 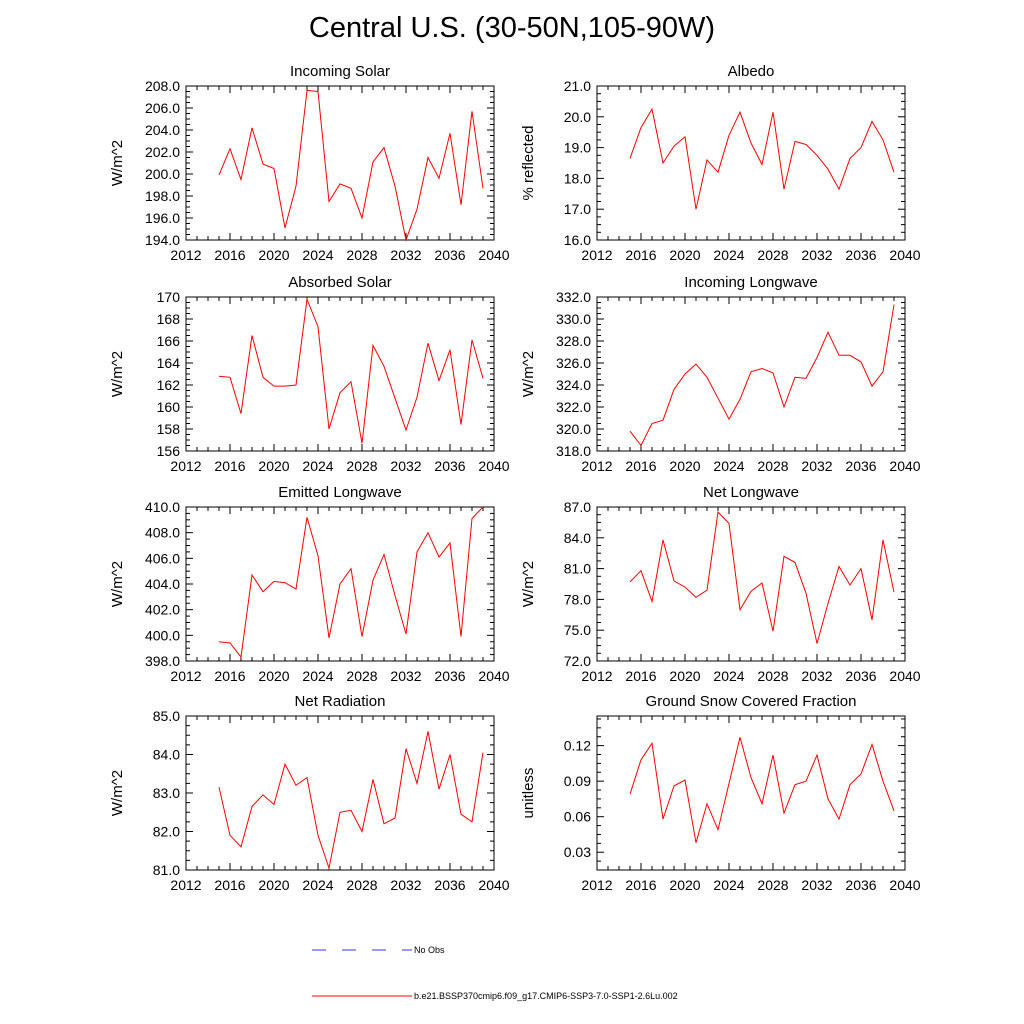 What do you see at coordinates (340, 701) in the screenshot?
I see `panel-title: Net Radiation` at bounding box center [340, 701].